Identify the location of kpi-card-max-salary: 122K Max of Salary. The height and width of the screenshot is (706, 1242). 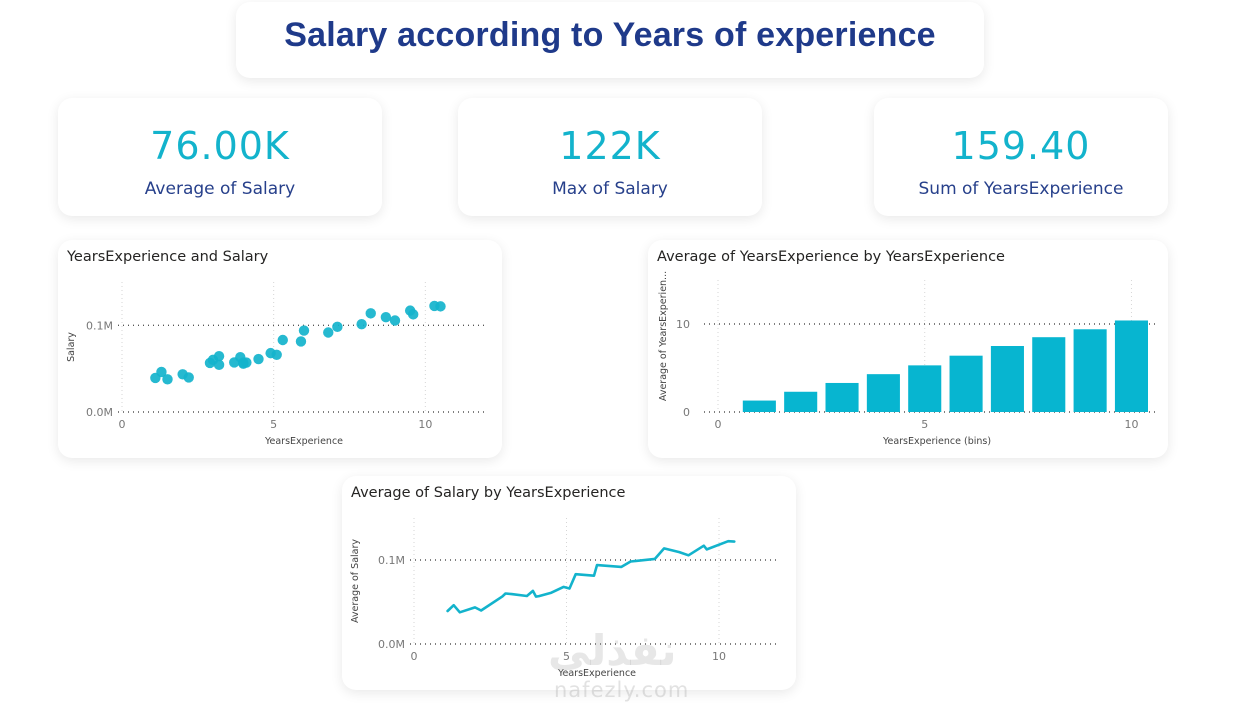
(610, 157).